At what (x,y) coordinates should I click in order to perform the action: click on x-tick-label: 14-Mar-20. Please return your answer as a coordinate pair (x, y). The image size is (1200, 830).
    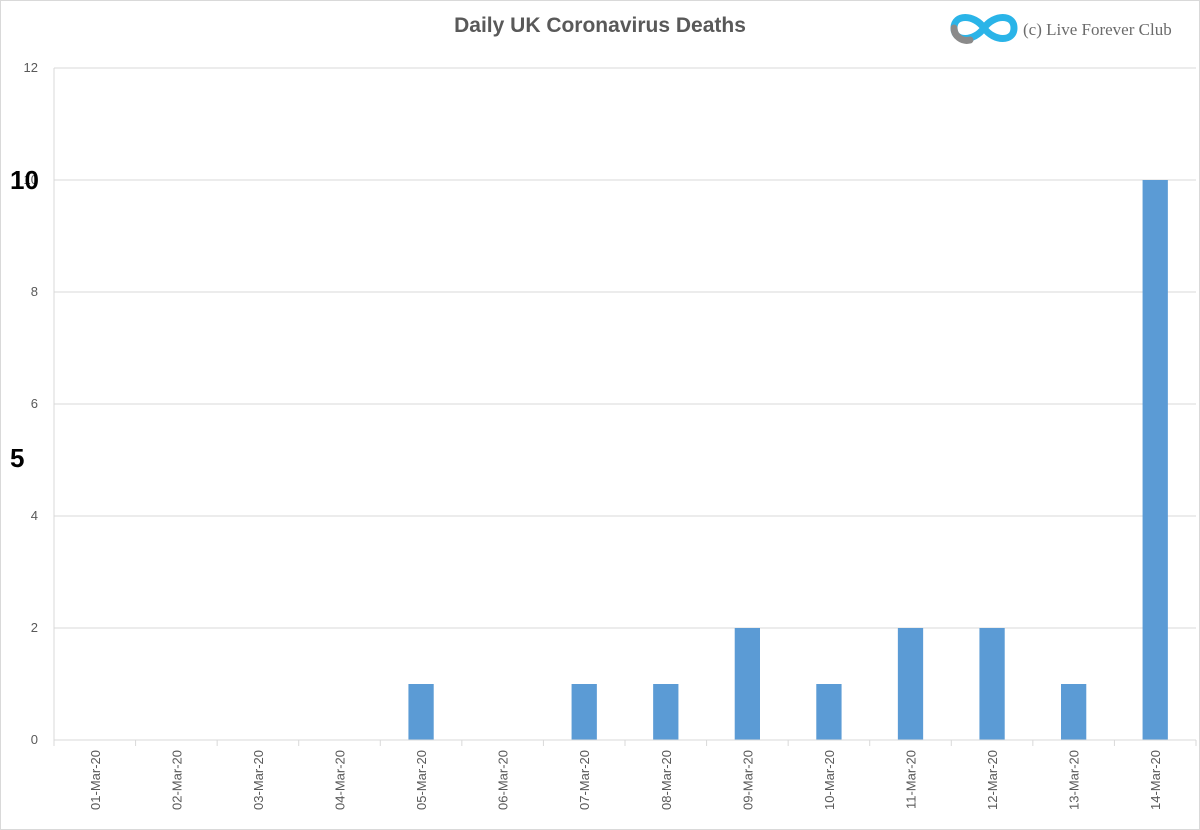
    Looking at the image, I should click on (1155, 780).